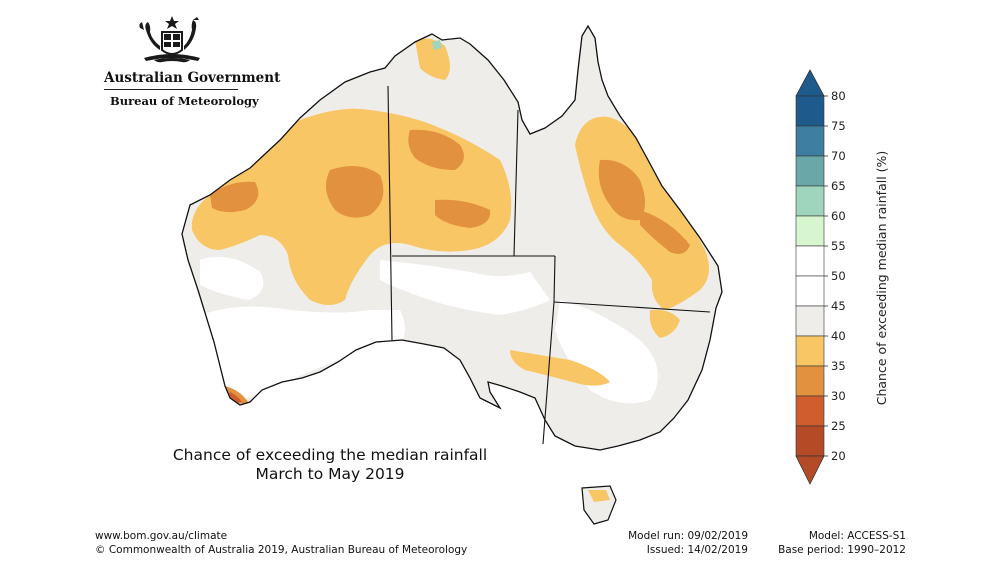 The image size is (1000, 562). Describe the element at coordinates (465, 287) in the screenshot. I see `neutral-area-central` at that location.